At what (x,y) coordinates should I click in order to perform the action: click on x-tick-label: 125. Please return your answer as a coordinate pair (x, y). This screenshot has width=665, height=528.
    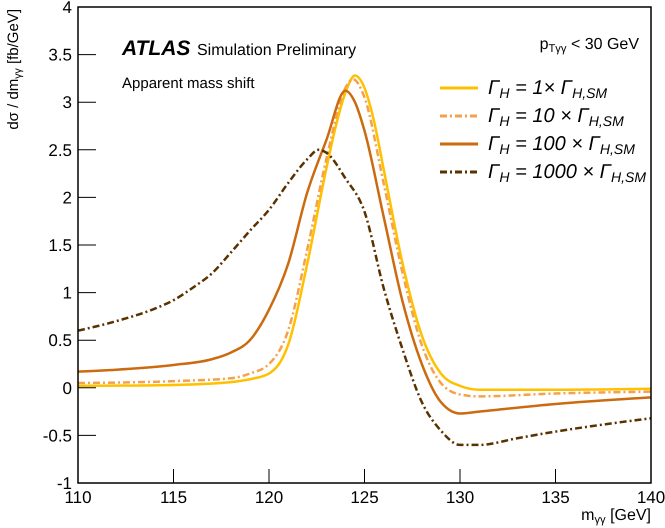
    Looking at the image, I should click on (364, 497).